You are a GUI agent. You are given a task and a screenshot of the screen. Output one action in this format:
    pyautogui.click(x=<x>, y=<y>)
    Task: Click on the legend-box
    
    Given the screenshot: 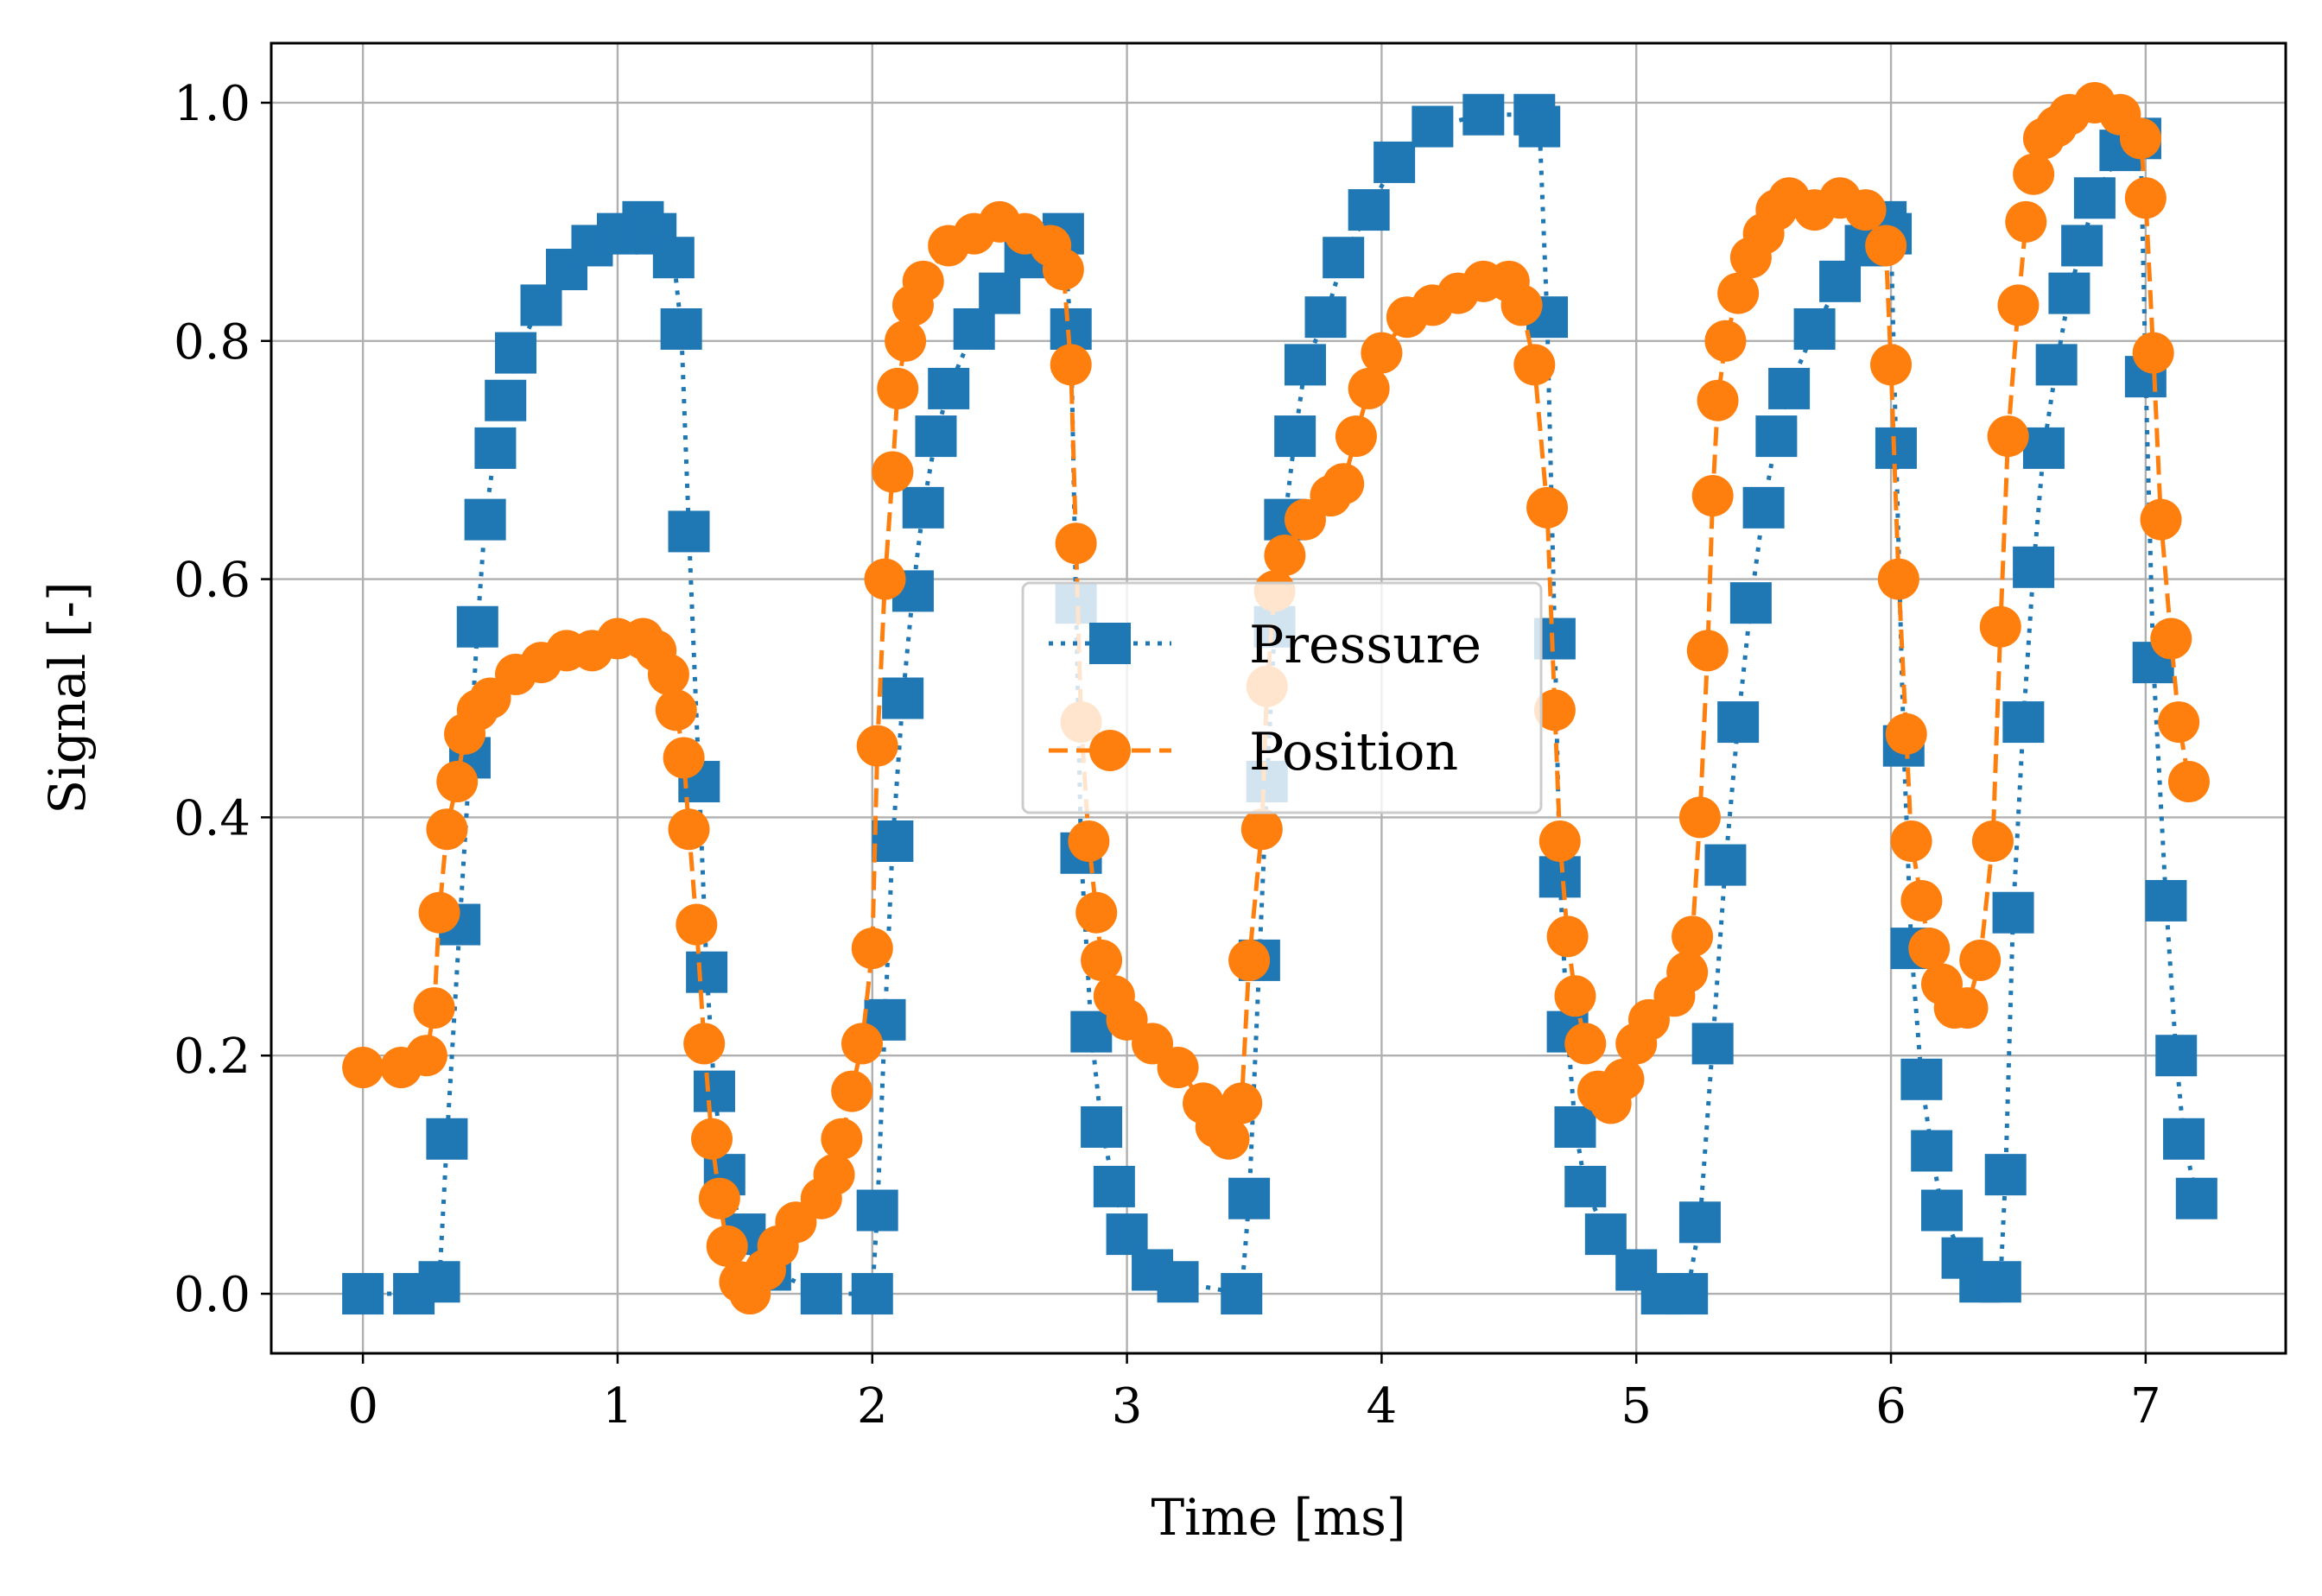 What is the action you would take?
    pyautogui.click(x=1282, y=697)
    